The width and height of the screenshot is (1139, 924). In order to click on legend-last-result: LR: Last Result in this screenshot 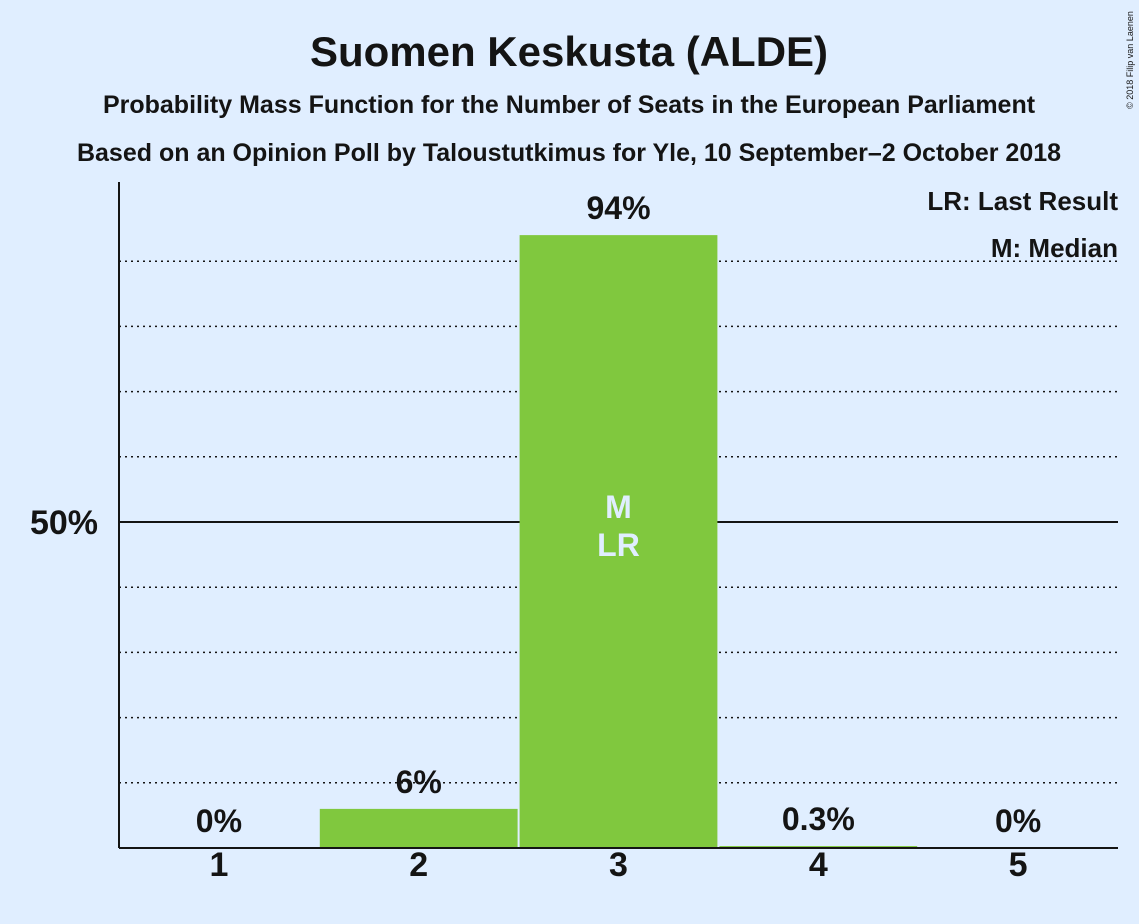, I will do `click(1022, 201)`.